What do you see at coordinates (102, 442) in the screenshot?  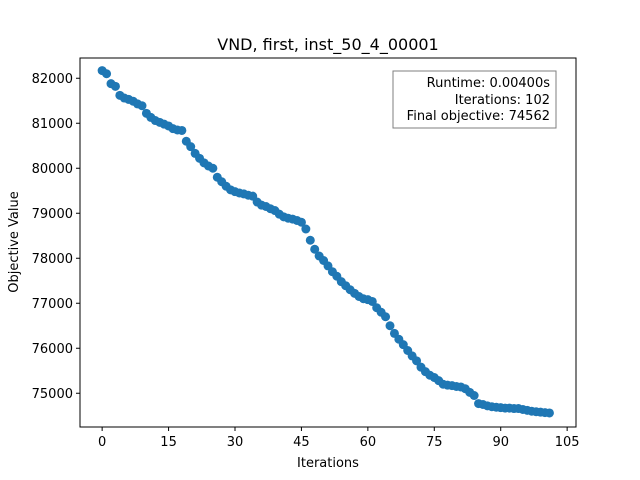 I see `x-tick-label: 0` at bounding box center [102, 442].